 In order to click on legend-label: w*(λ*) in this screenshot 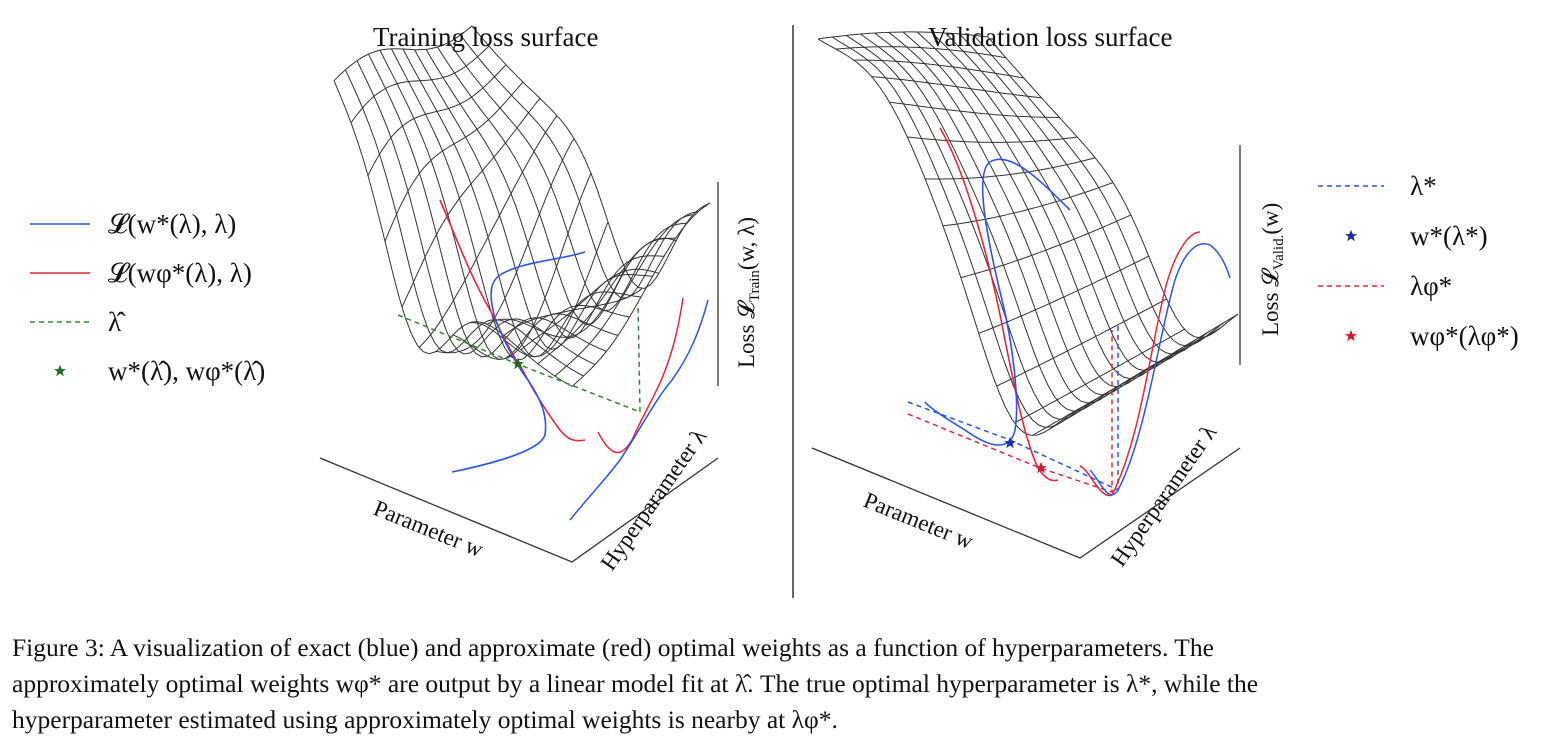, I will do `click(1449, 236)`.